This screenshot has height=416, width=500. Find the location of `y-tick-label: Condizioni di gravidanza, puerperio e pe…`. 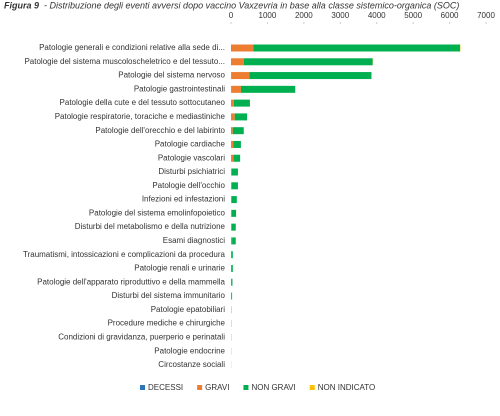

y-tick-label: Condizioni di gravidanza, puerperio e pe… is located at coordinates (141, 336).